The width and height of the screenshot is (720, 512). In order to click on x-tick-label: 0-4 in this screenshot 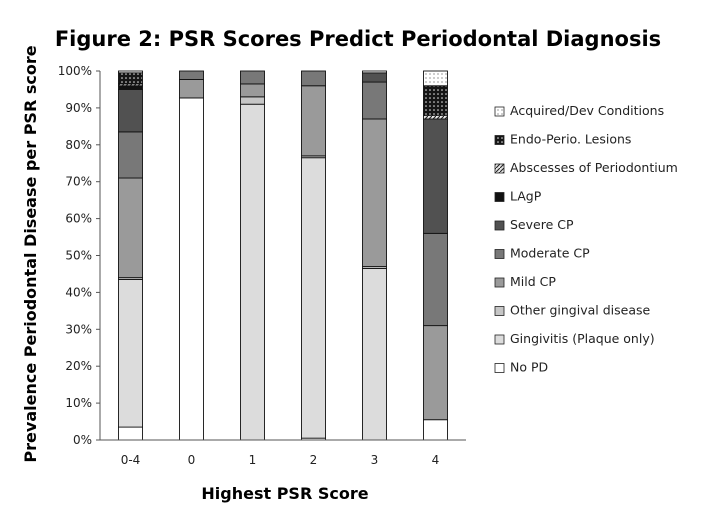, I will do `click(131, 460)`.